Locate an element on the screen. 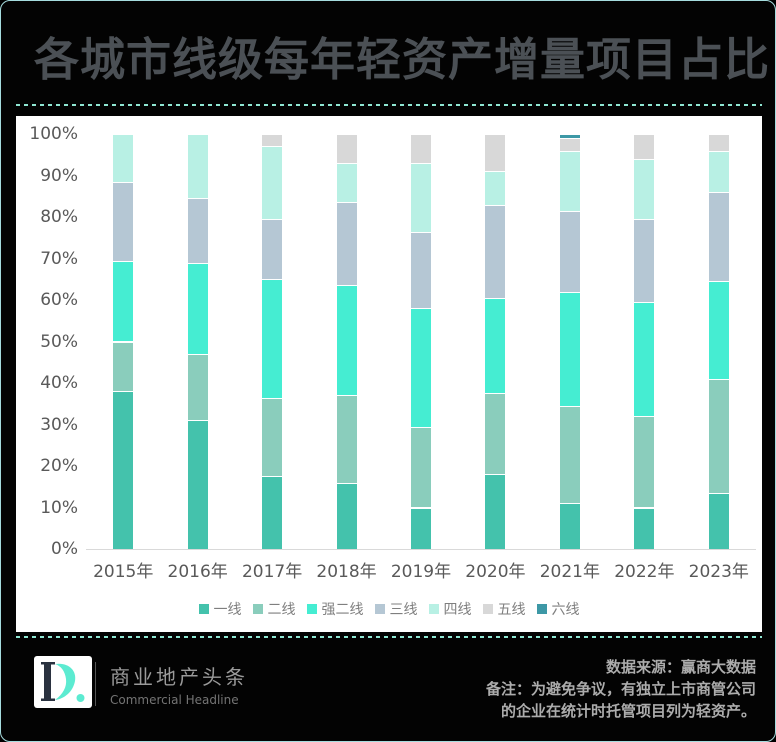 The image size is (776, 742). legend-item-五线: 五线 is located at coordinates (504, 609).